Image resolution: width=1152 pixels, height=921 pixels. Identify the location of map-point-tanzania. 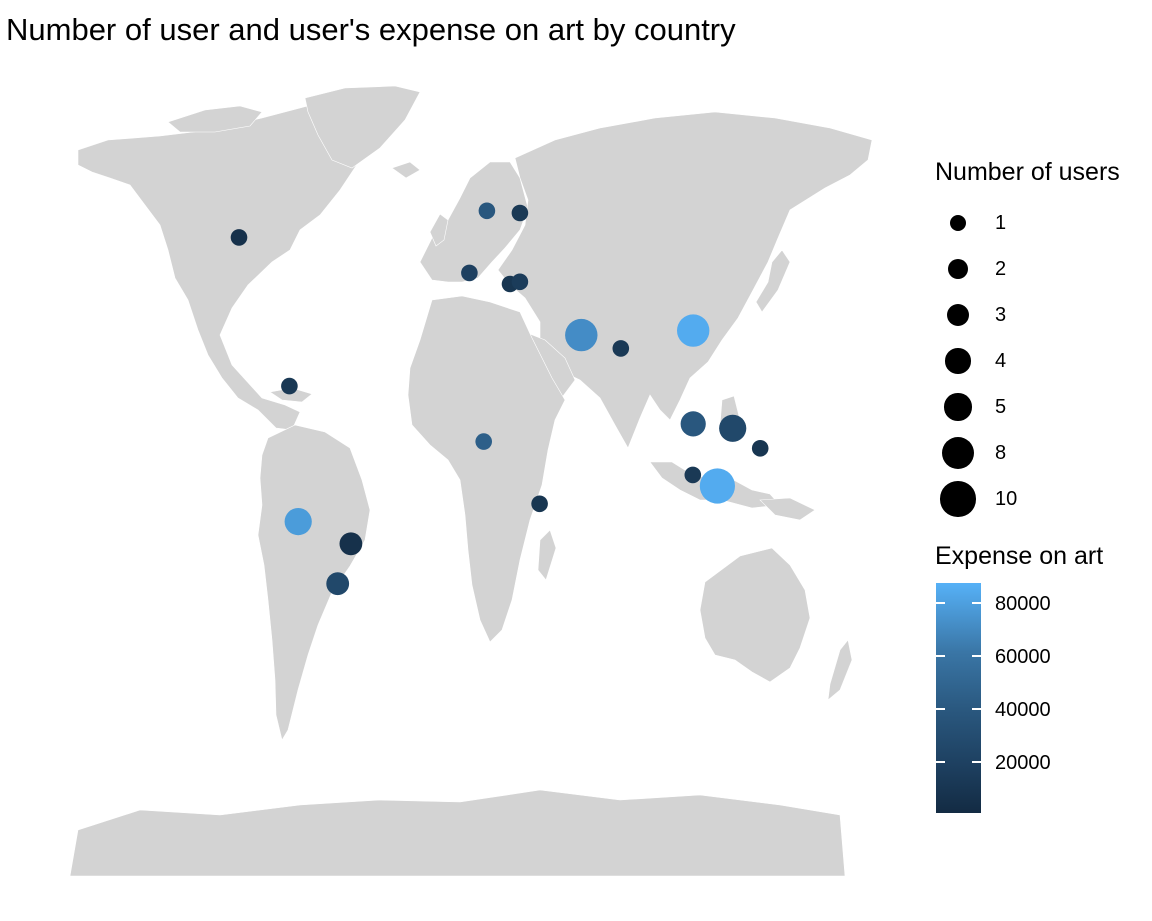
(539, 504).